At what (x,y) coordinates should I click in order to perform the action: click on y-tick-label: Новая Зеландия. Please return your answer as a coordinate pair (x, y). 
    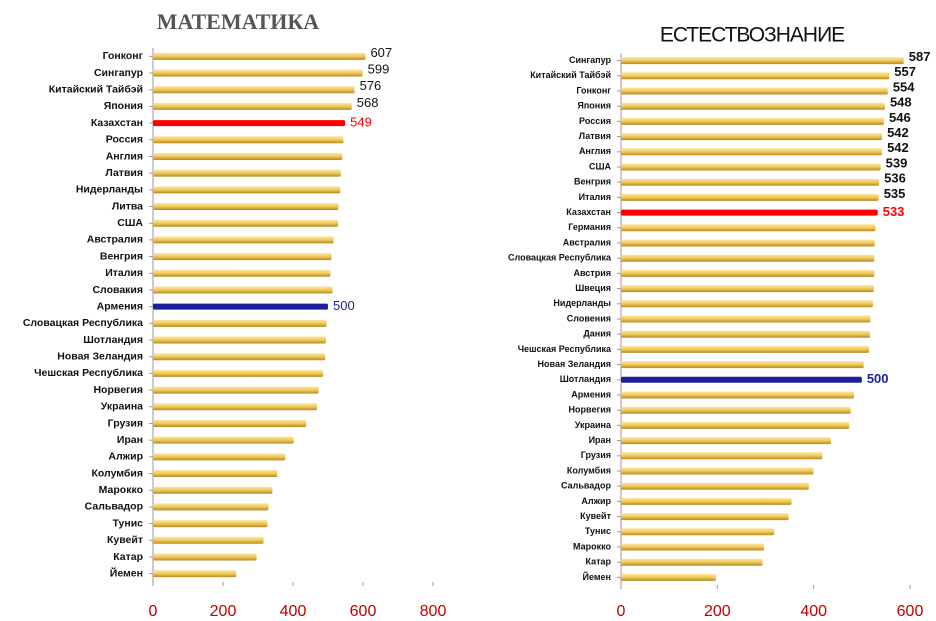
    Looking at the image, I should click on (100, 357).